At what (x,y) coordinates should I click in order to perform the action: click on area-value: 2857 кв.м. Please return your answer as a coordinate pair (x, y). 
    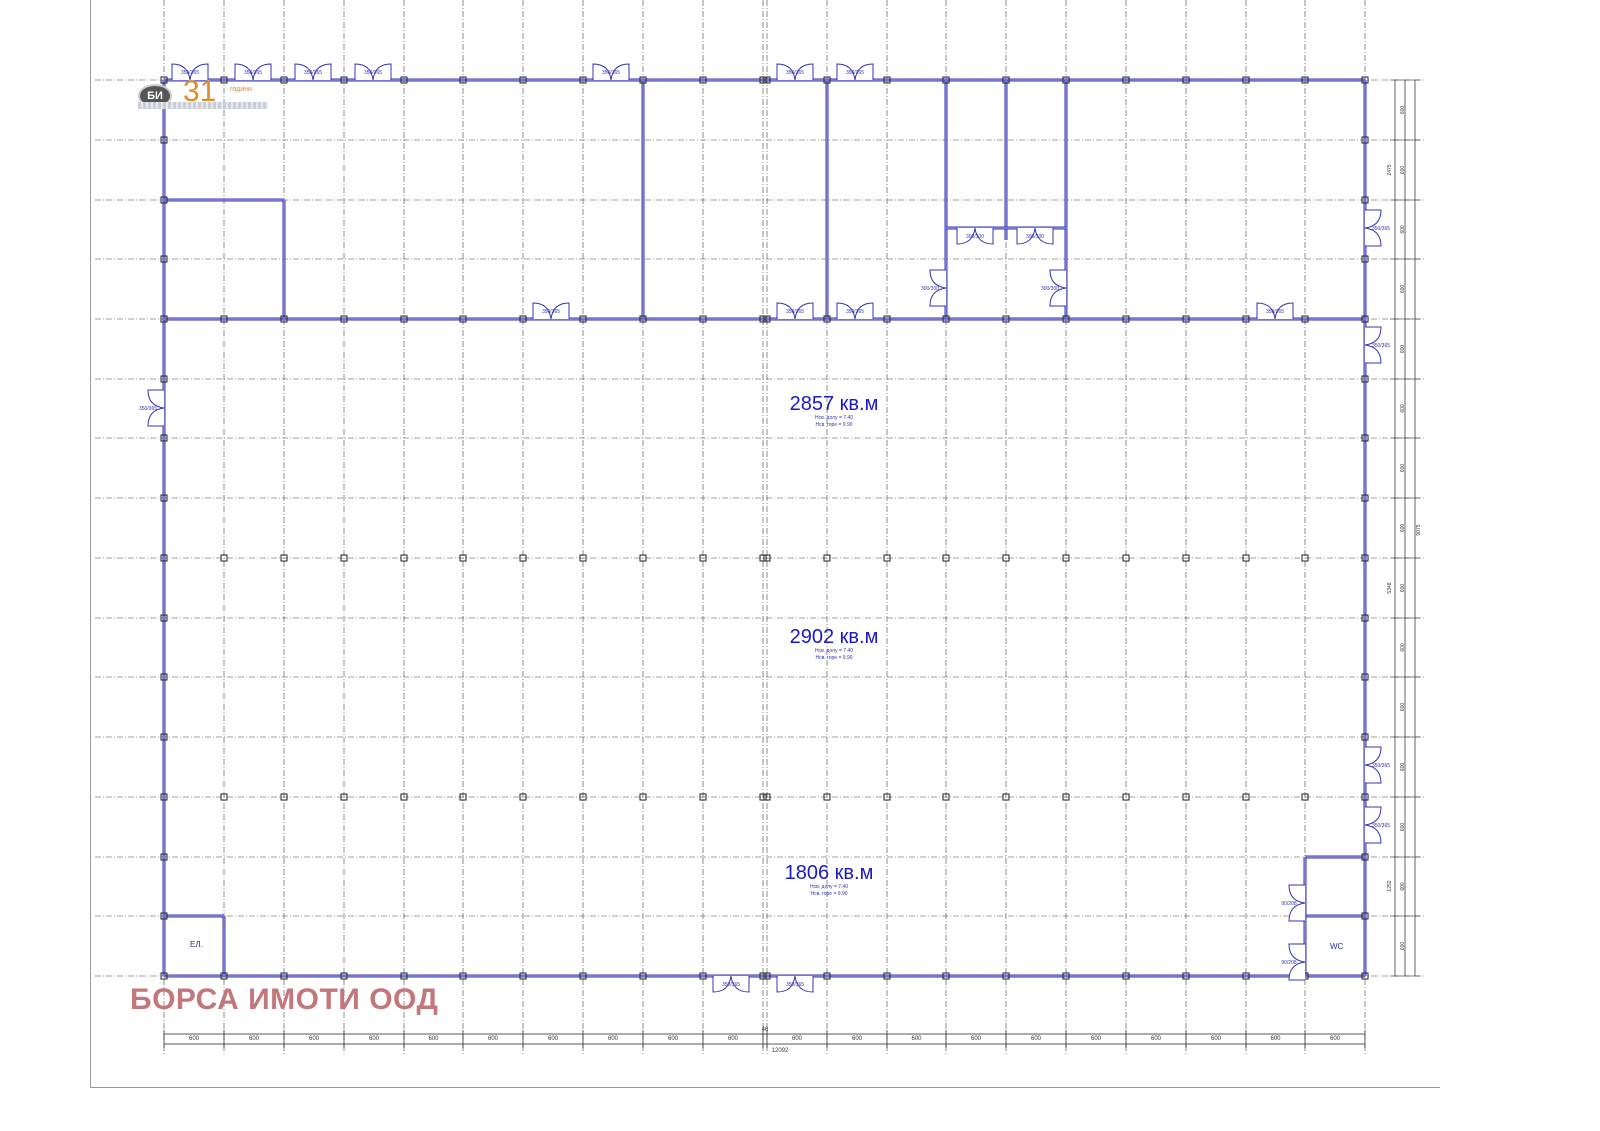
    Looking at the image, I should click on (834, 404).